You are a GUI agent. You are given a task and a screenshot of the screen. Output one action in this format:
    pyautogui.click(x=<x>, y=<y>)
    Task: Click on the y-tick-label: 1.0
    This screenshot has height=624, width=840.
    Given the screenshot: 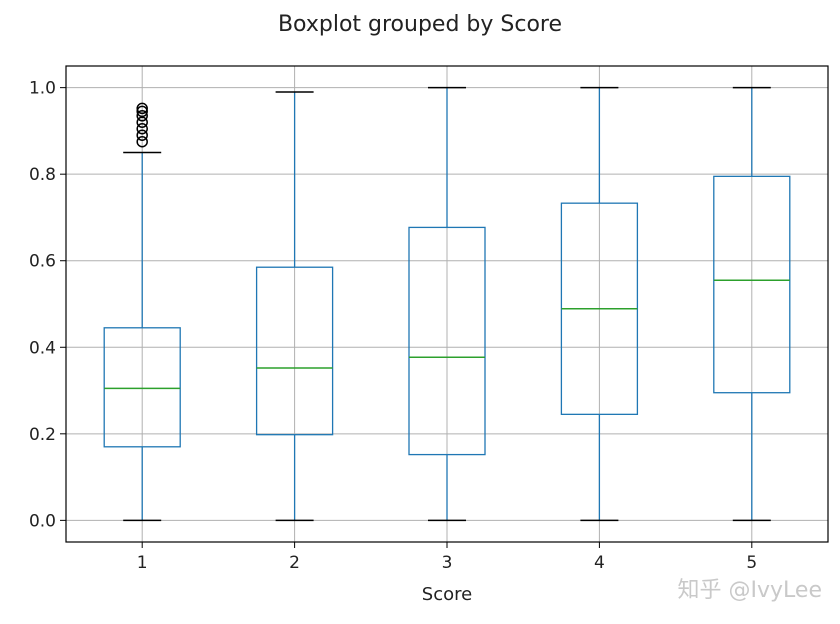 What is the action you would take?
    pyautogui.click(x=42, y=89)
    